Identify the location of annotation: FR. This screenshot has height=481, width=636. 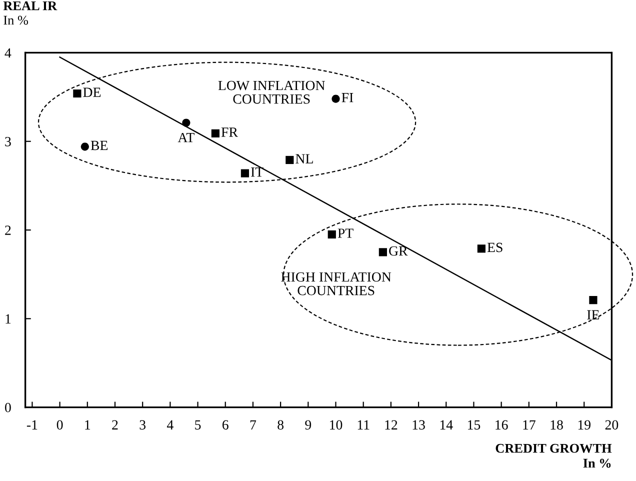
(229, 132).